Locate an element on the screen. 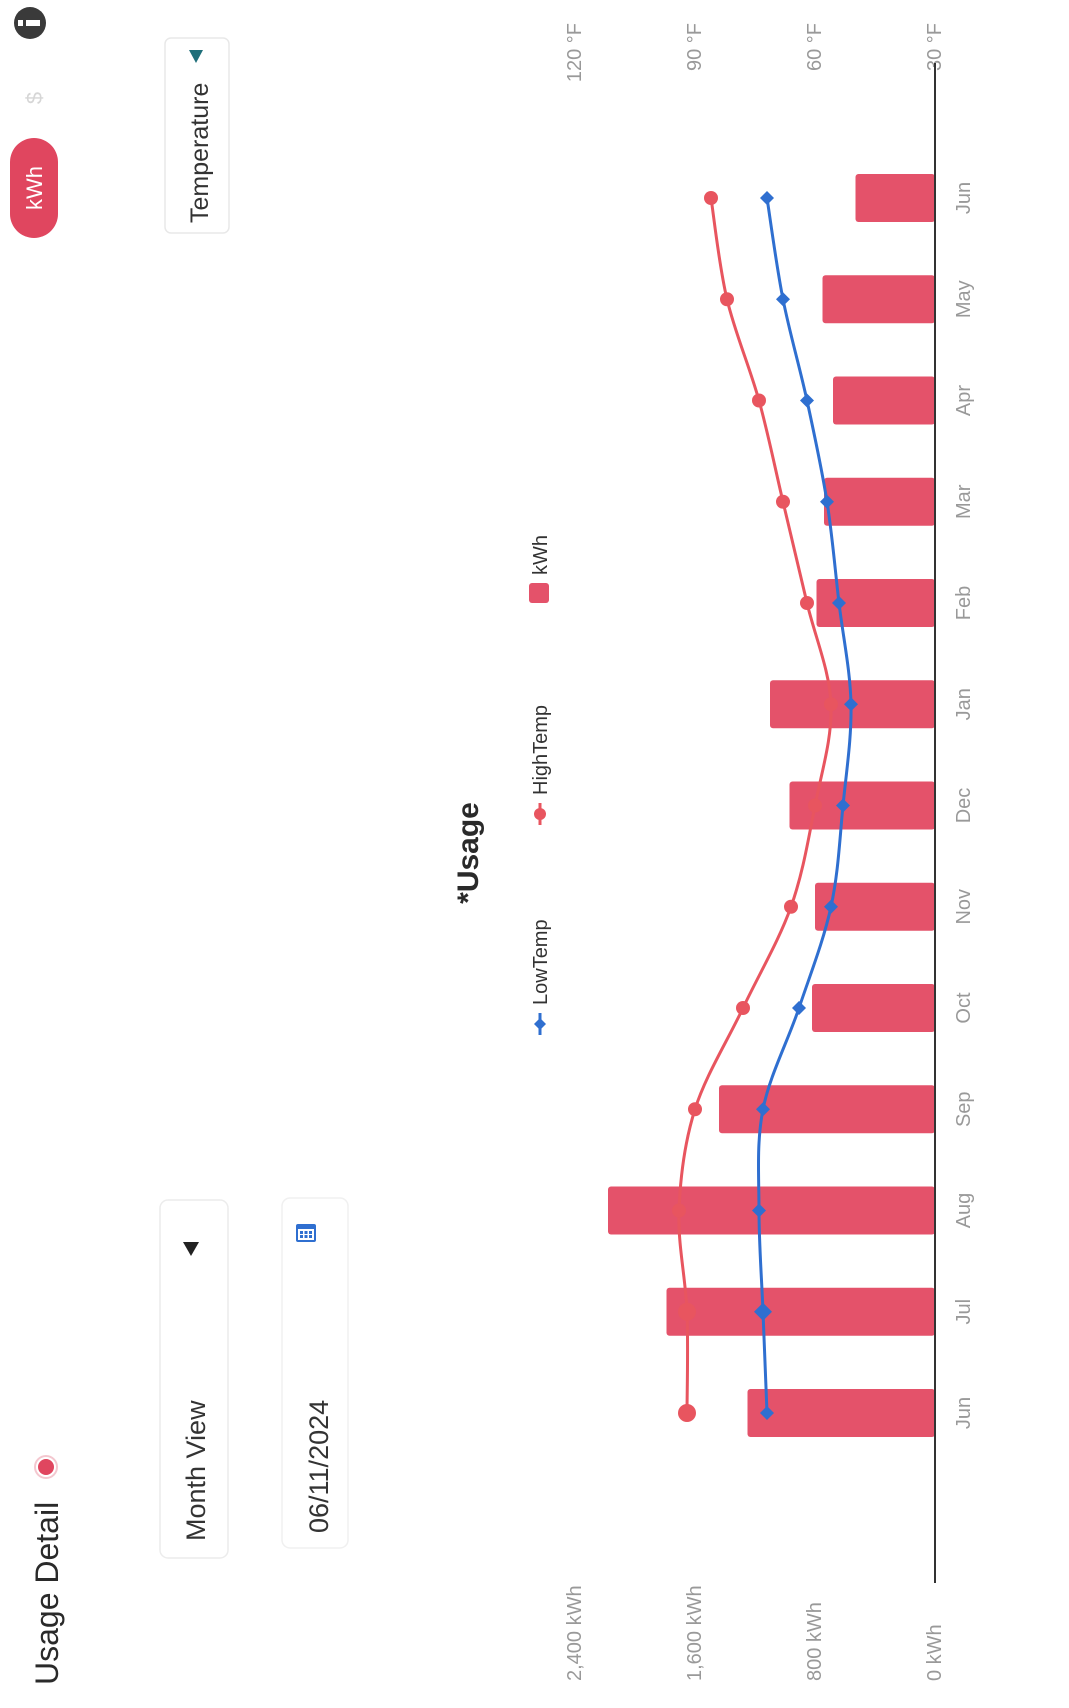 Image resolution: width=1069 pixels, height=1708 pixels. status-dot is located at coordinates (46, 1467).